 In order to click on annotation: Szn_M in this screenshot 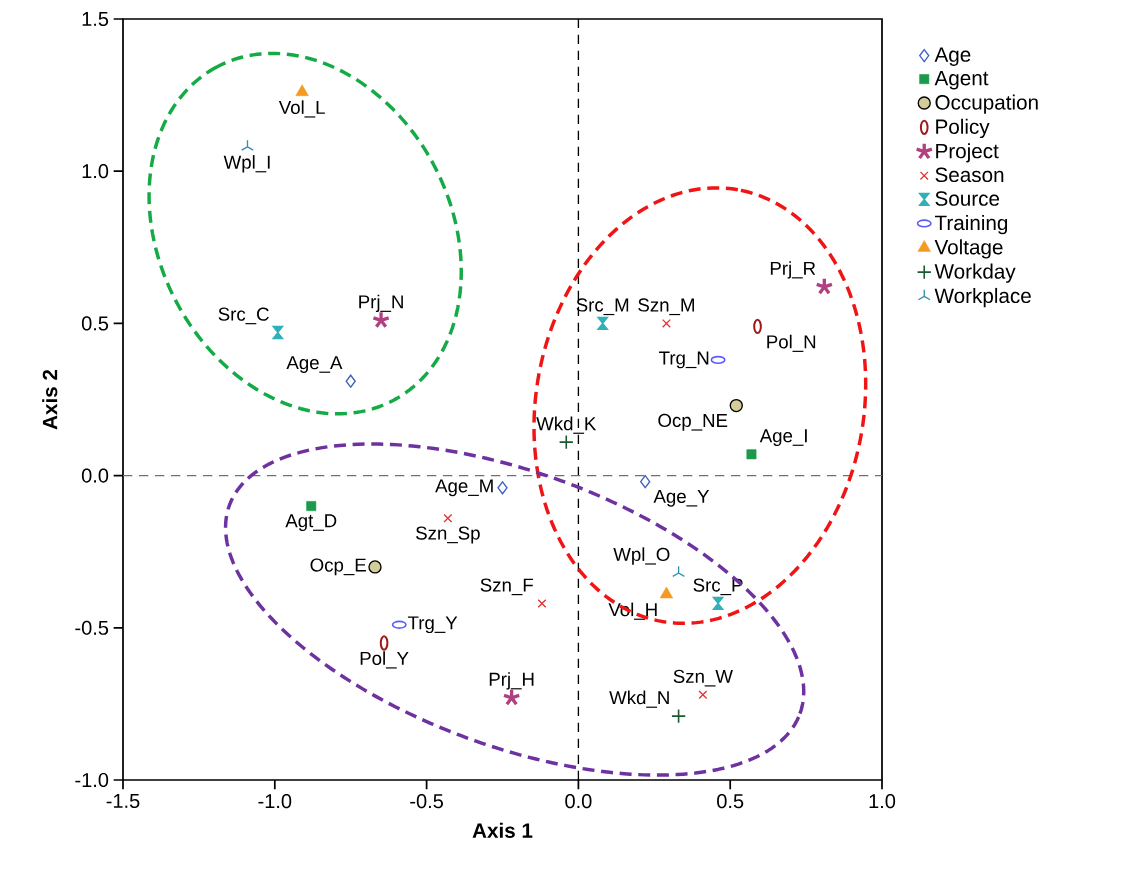, I will do `click(666, 307)`.